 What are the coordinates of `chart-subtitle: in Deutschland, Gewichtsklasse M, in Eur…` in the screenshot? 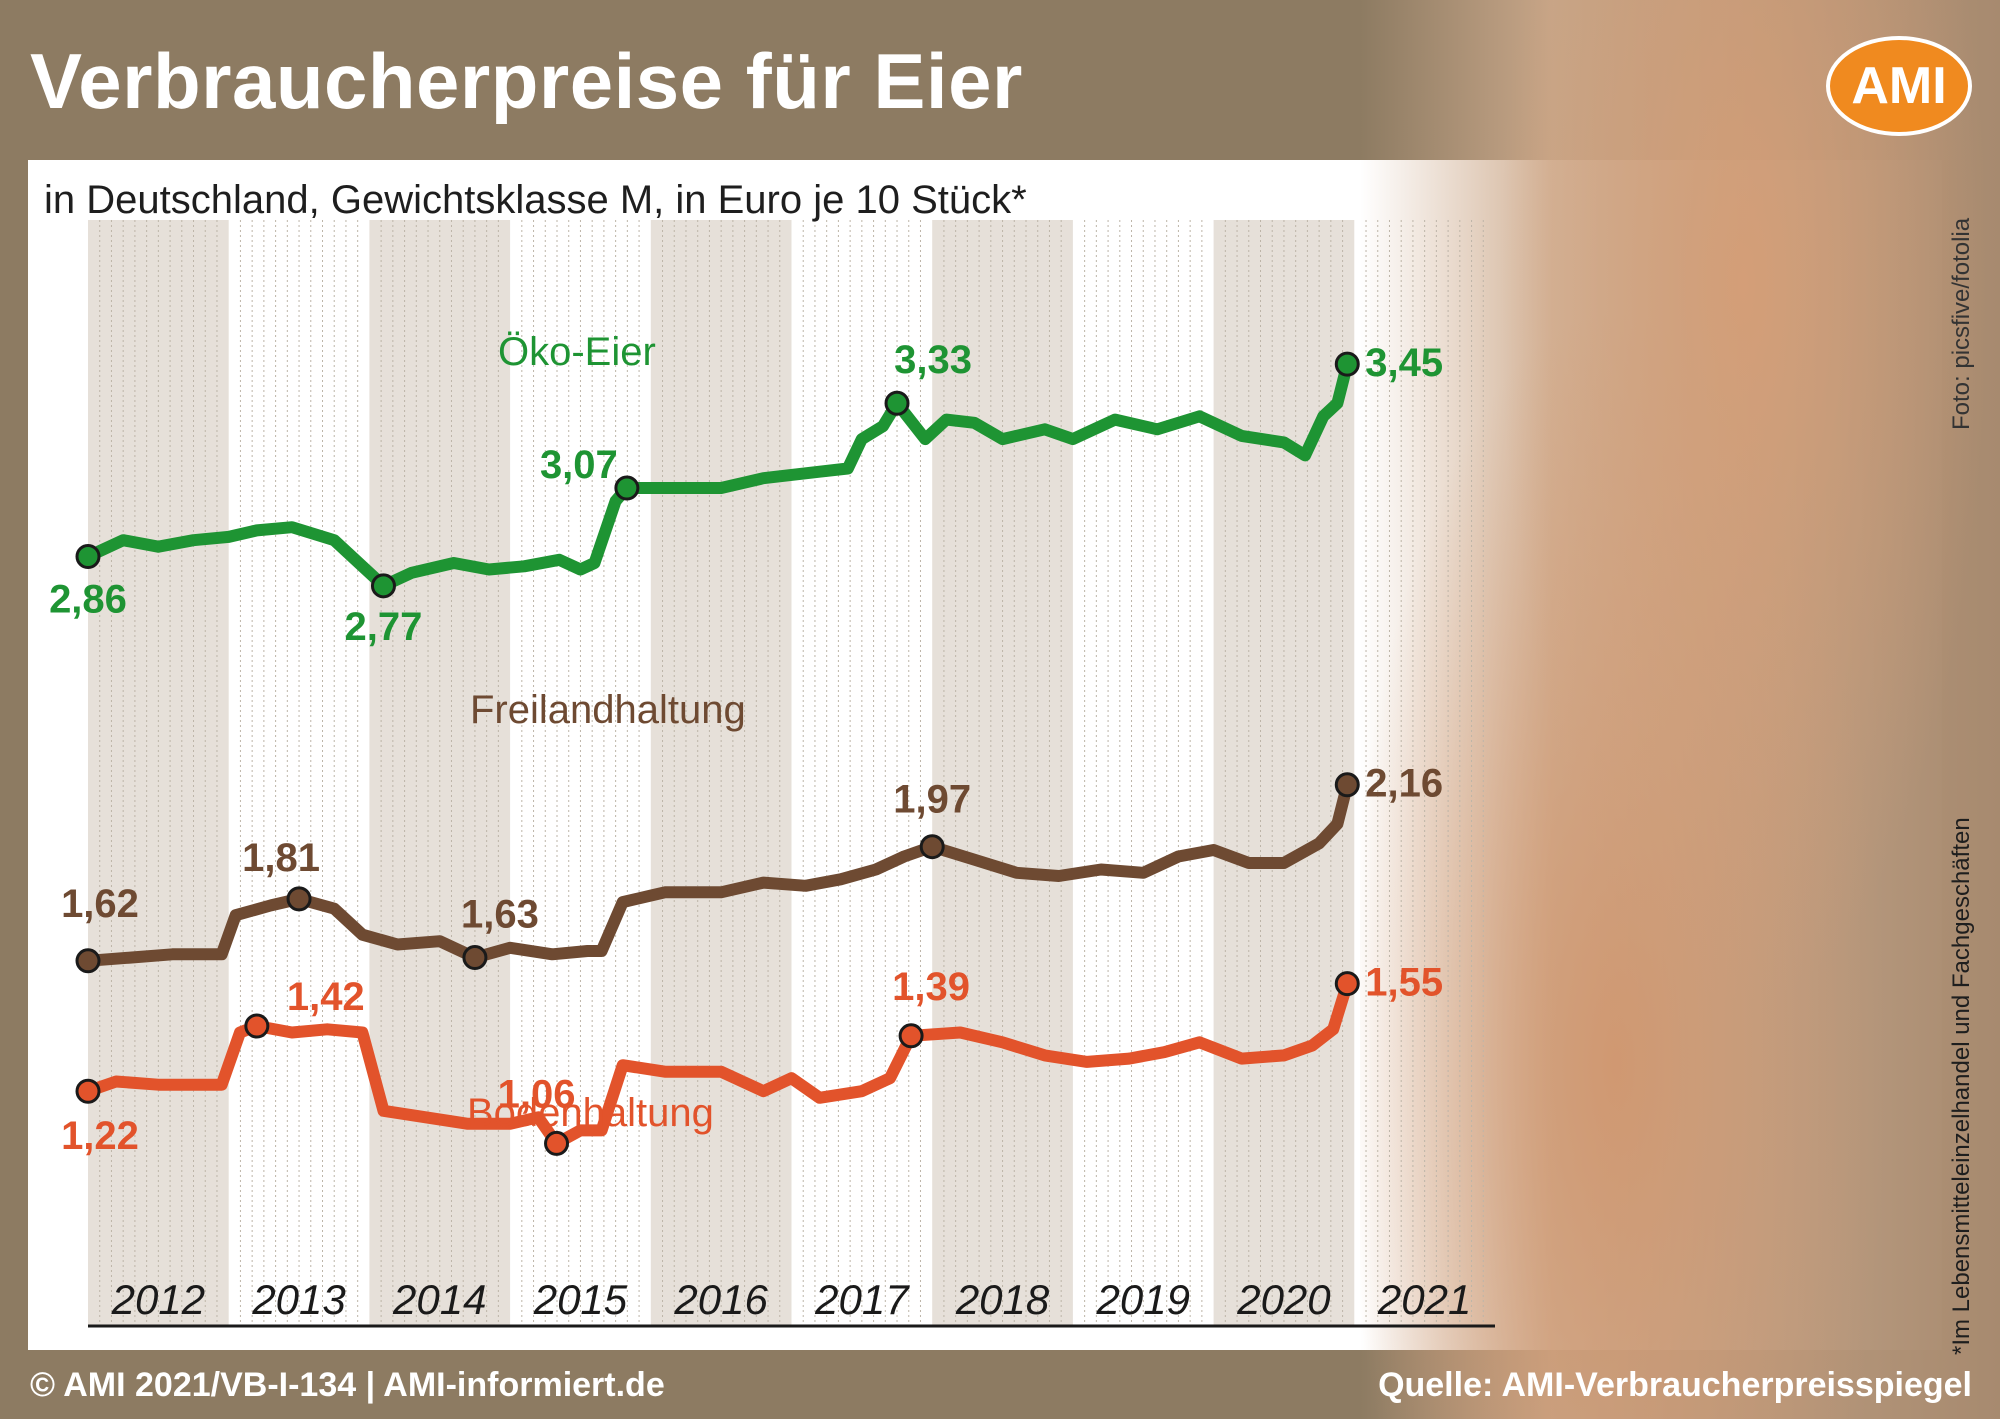 It's located at (535, 200).